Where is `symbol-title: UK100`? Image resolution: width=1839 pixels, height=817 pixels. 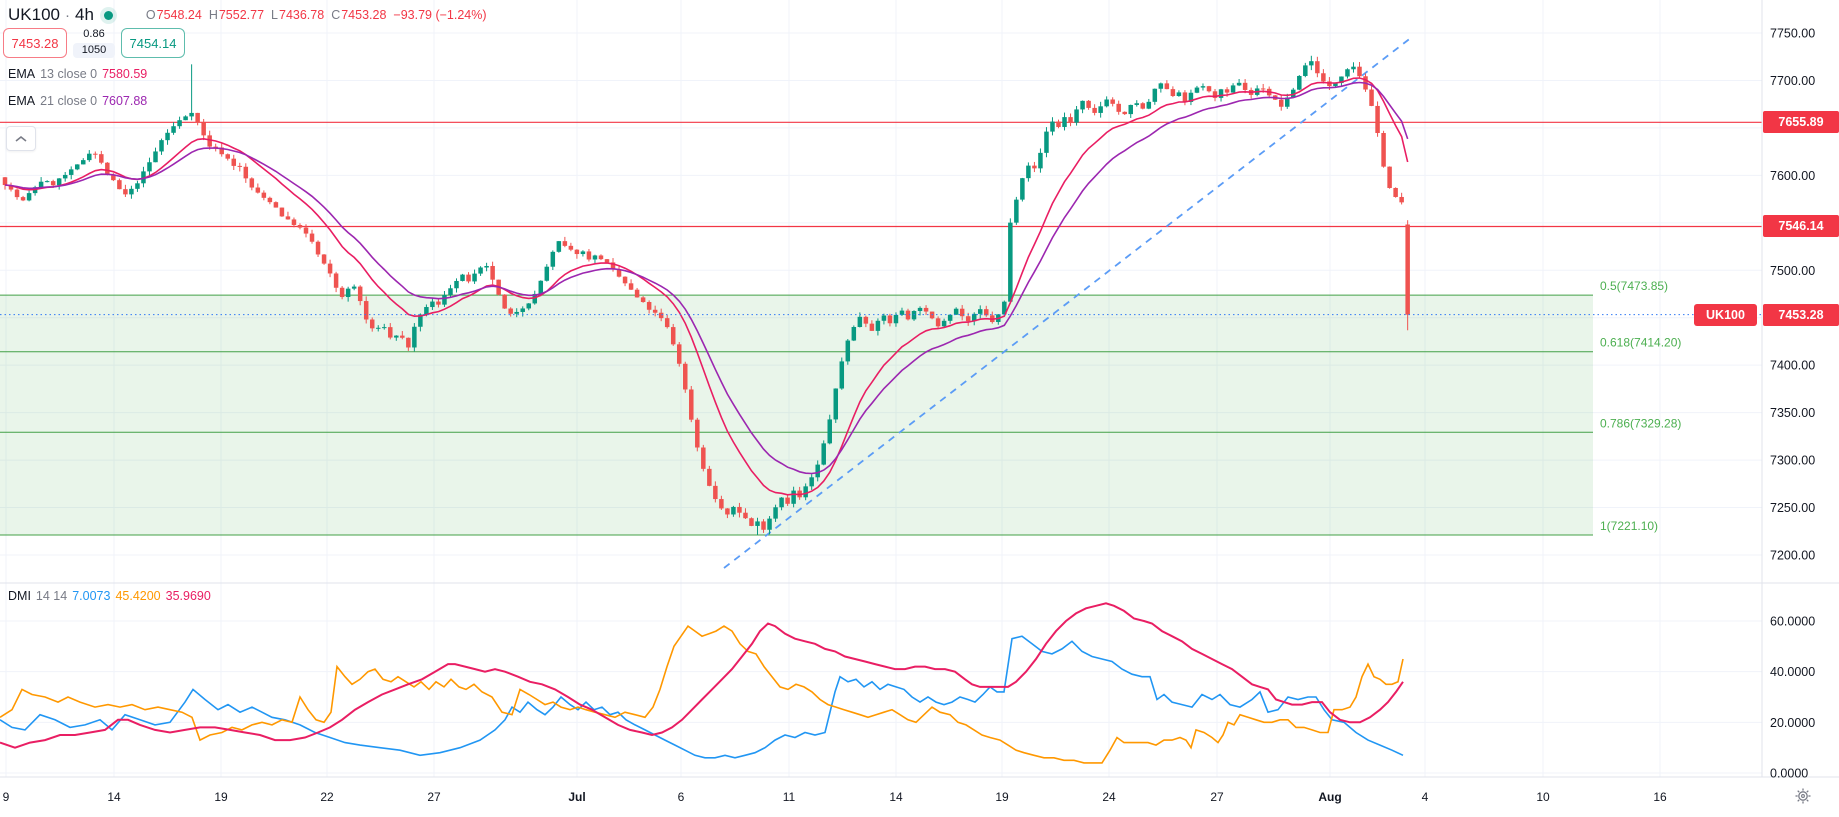 symbol-title: UK100 is located at coordinates (34, 14).